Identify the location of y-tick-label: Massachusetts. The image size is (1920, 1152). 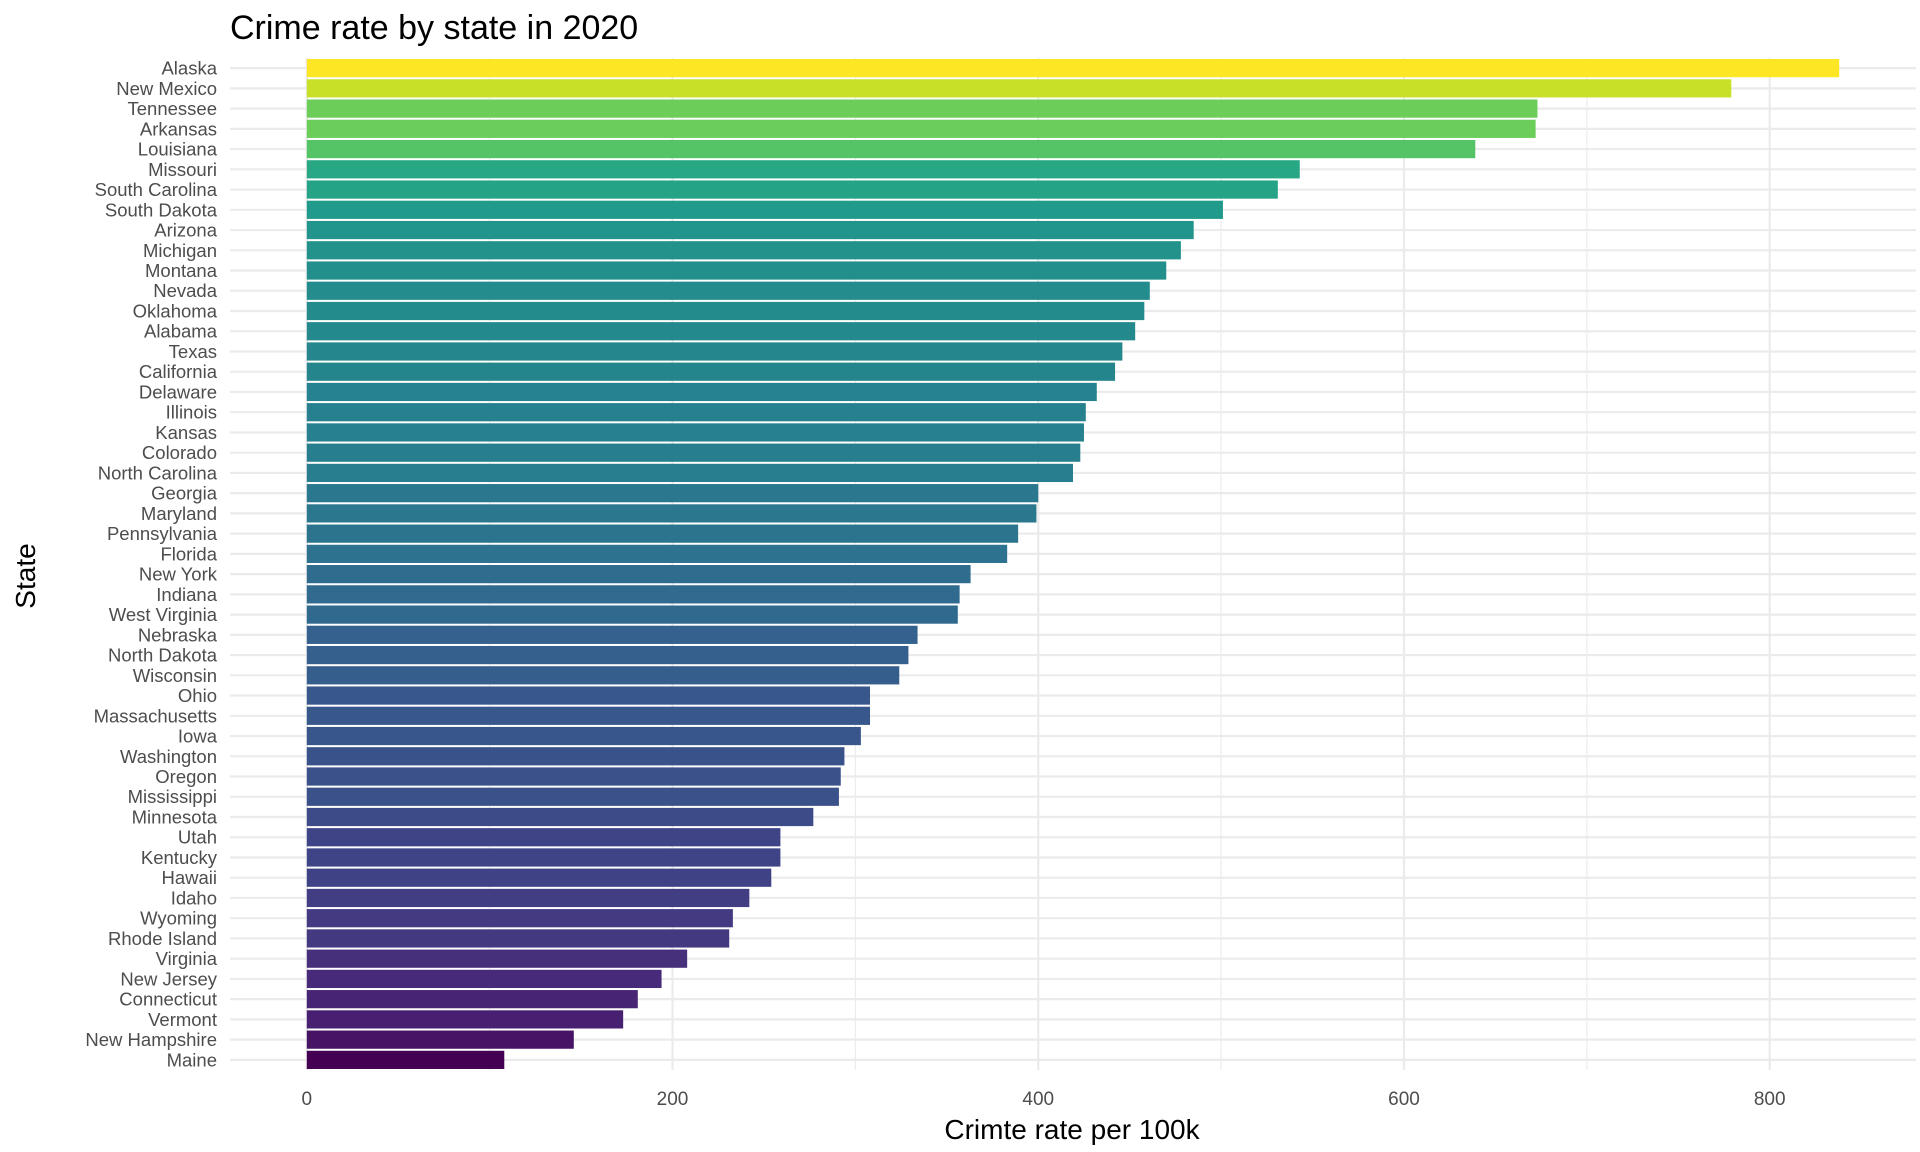
(155, 715).